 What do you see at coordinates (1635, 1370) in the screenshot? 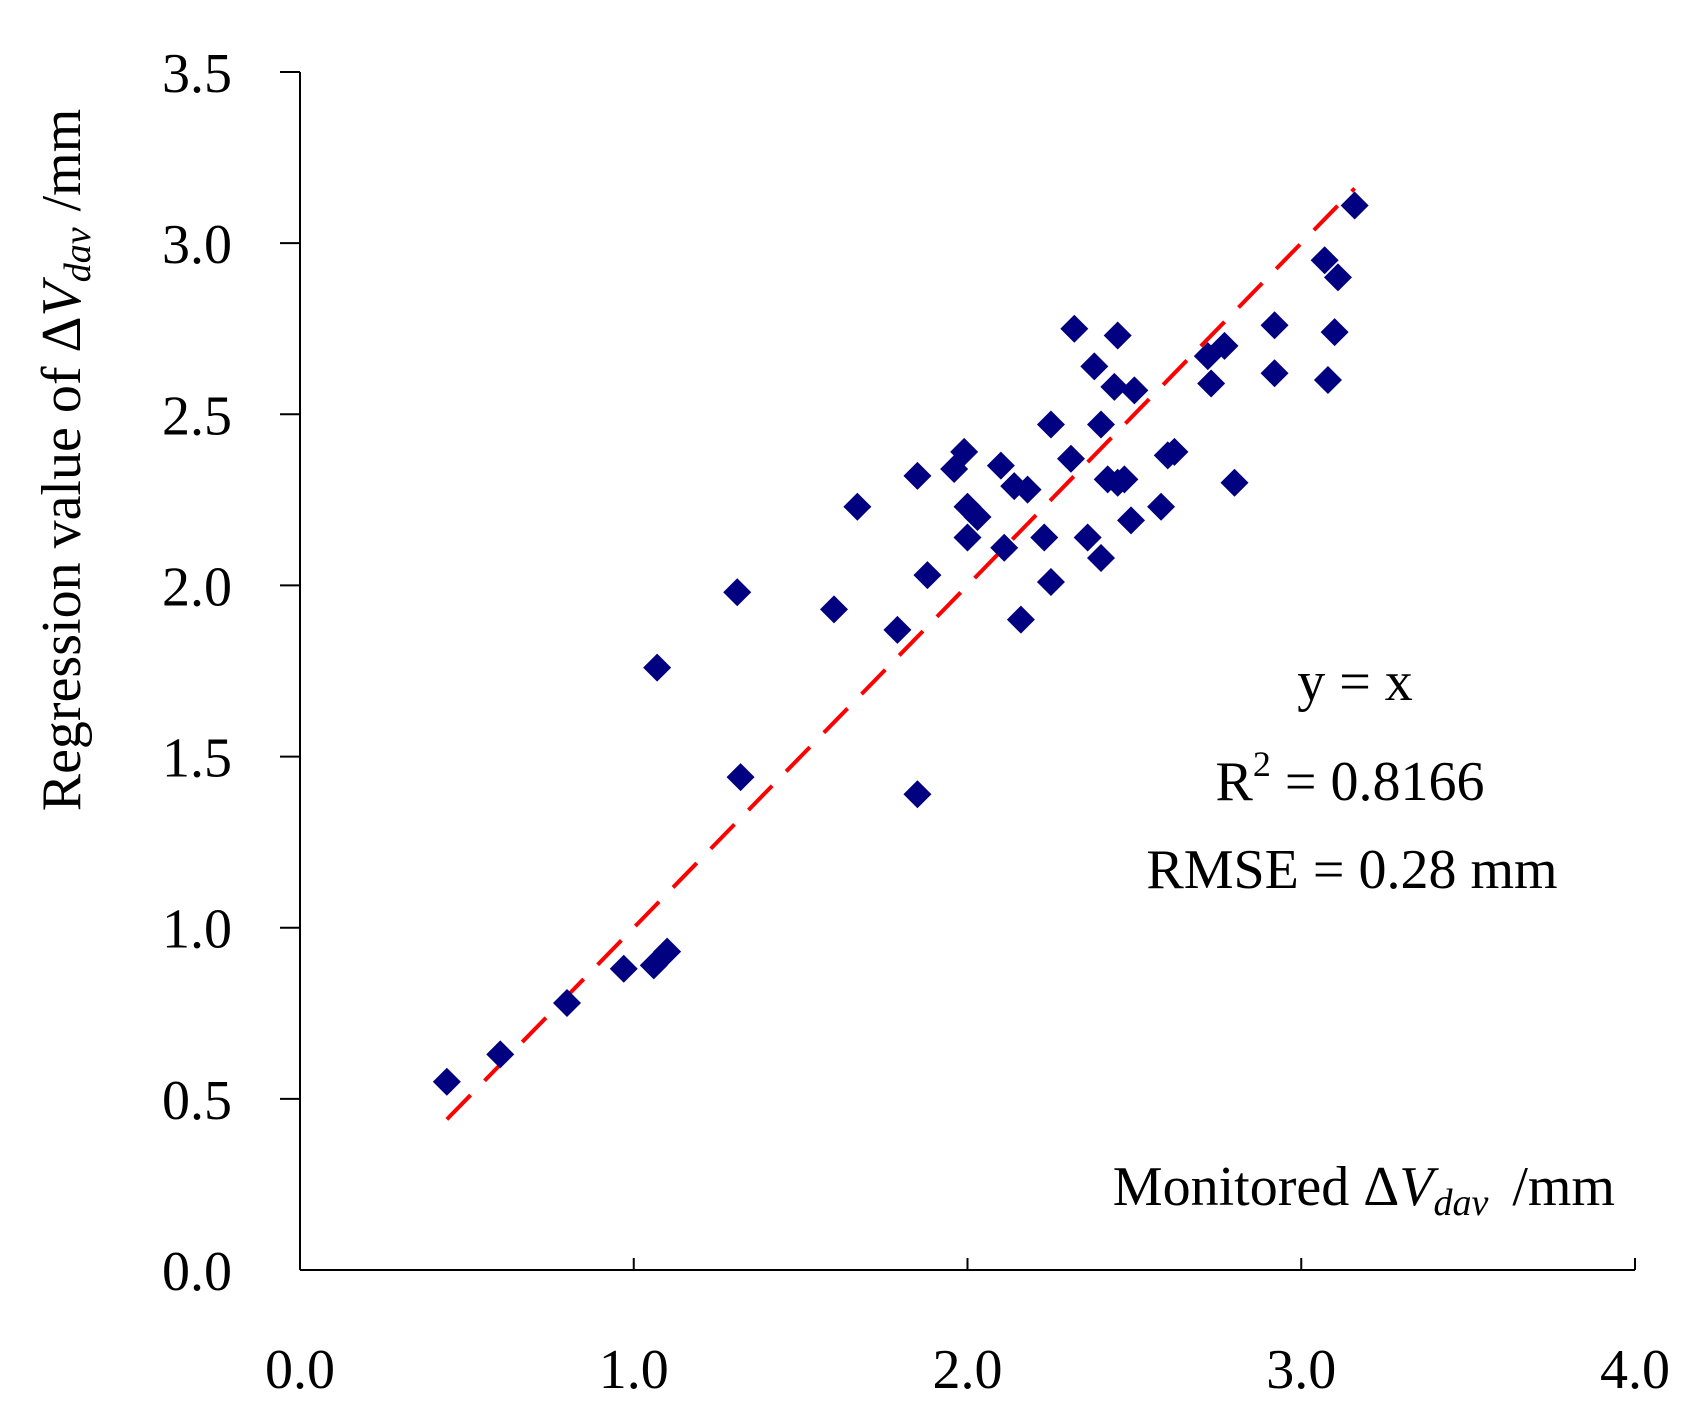
I see `x-tick-label: 4.0` at bounding box center [1635, 1370].